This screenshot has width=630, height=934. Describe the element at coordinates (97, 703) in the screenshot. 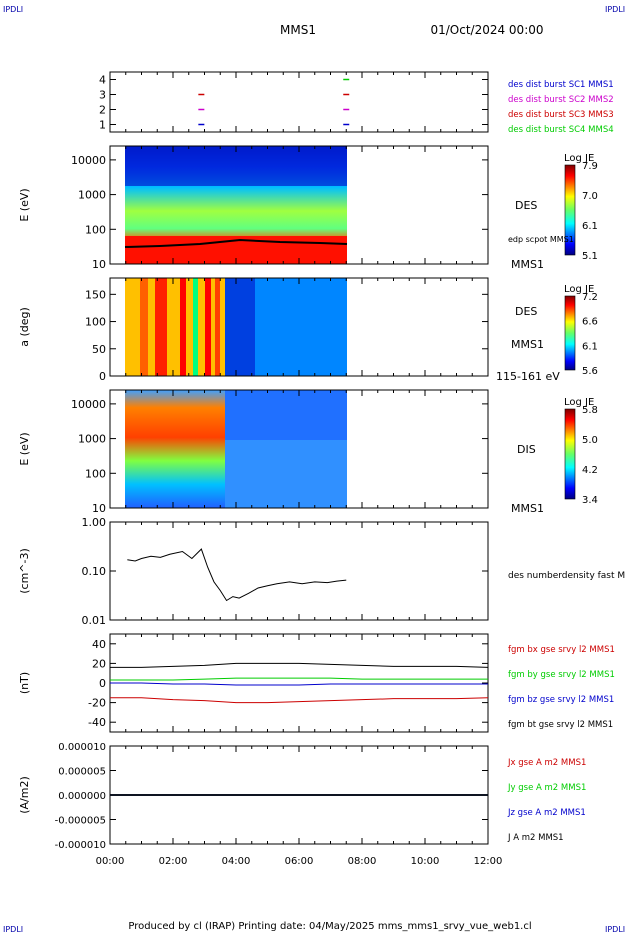

I see `y-tick-label: -20` at that location.